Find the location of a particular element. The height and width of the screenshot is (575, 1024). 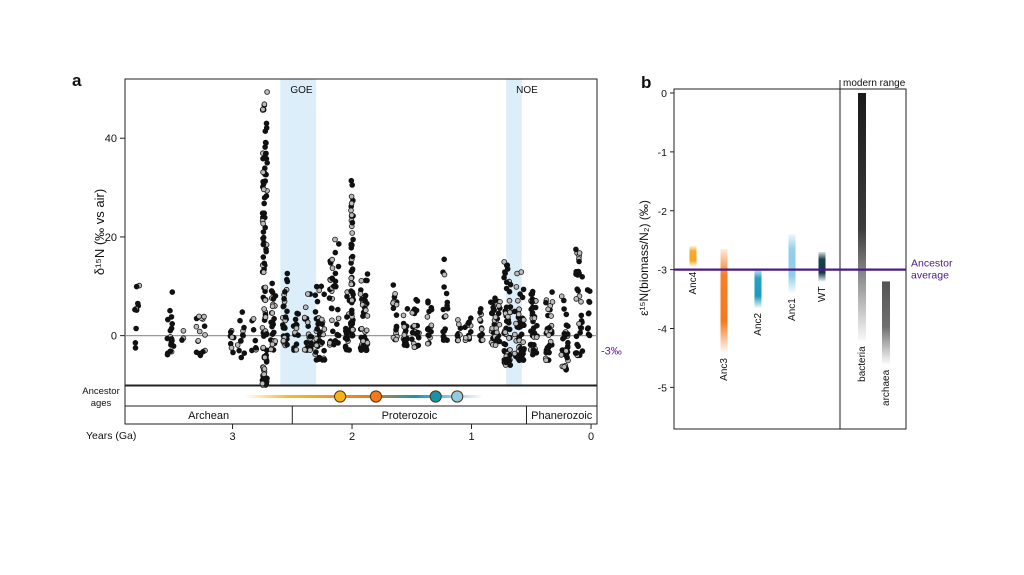

eon-label: Phanerozoic is located at coordinates (562, 416).